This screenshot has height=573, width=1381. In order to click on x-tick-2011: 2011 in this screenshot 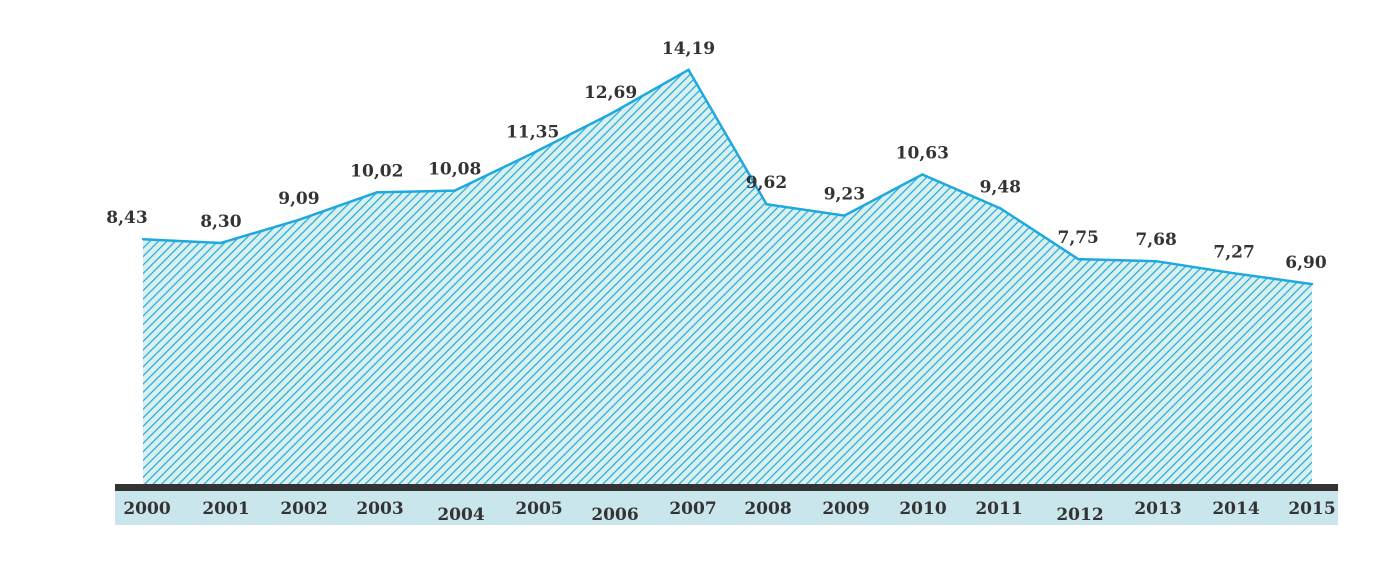, I will do `click(998, 509)`.